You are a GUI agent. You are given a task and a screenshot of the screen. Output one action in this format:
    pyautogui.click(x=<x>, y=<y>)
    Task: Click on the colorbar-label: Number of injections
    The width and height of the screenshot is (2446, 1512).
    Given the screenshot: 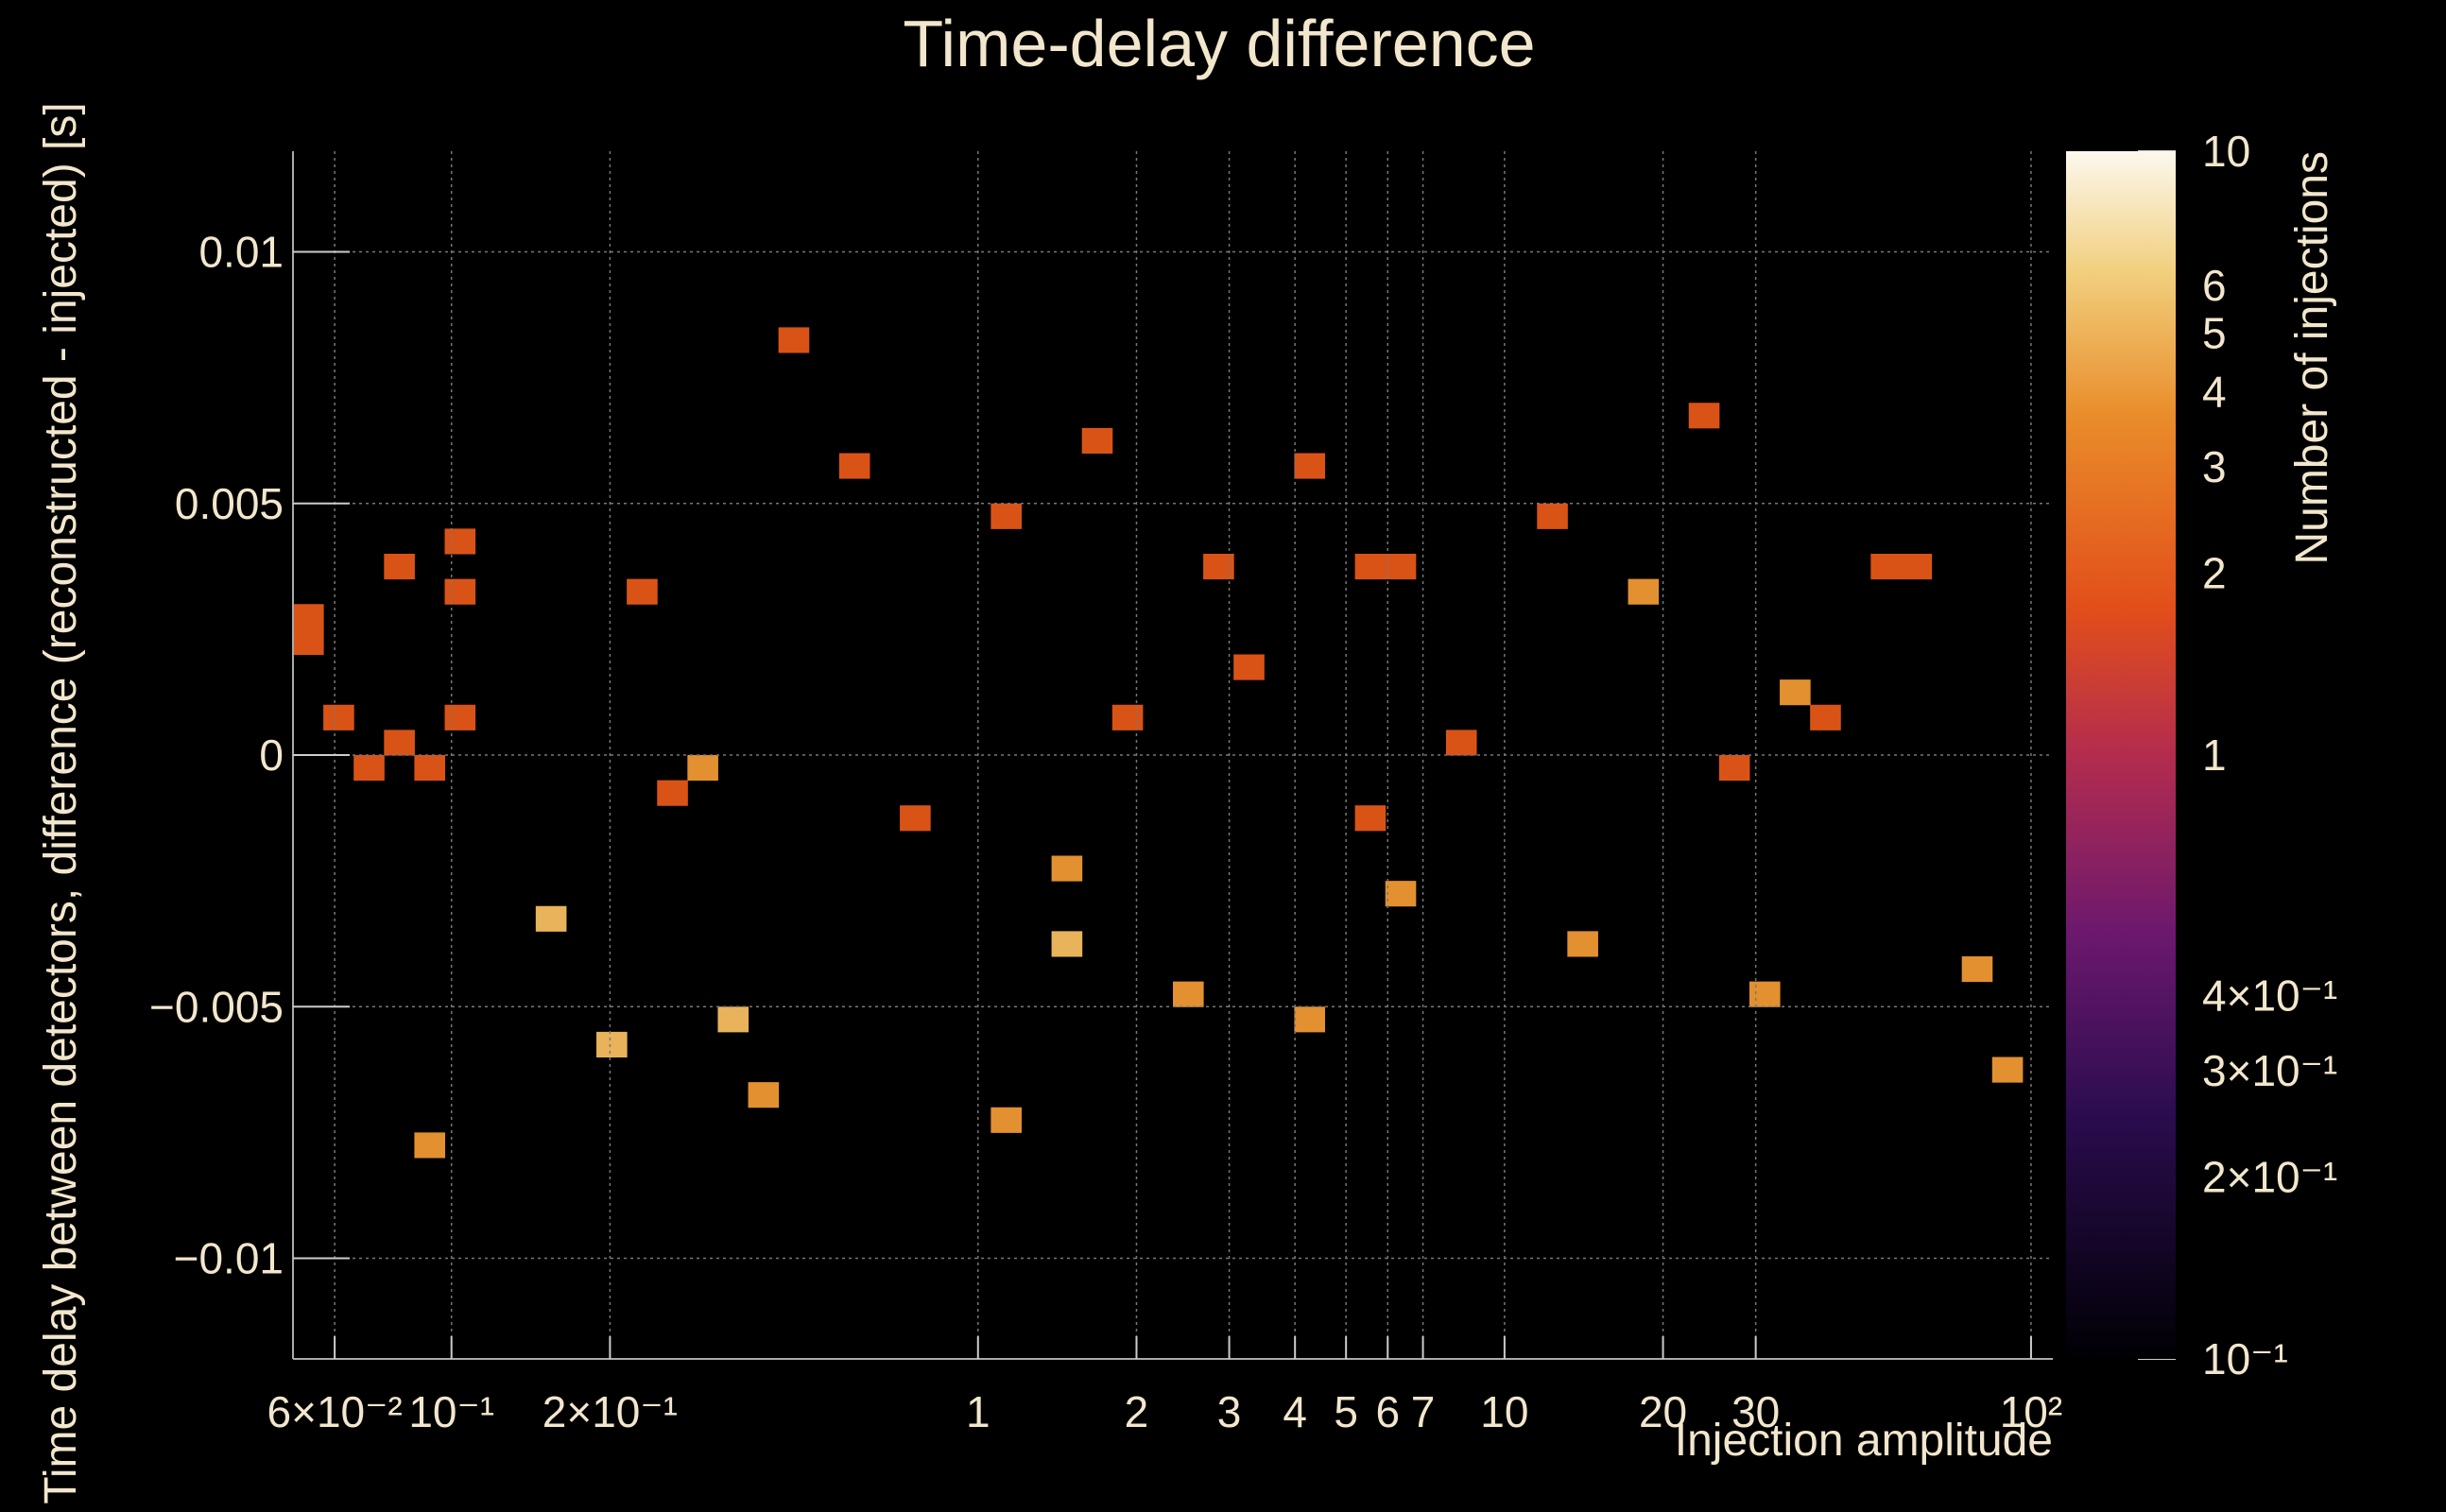 What is the action you would take?
    pyautogui.click(x=2312, y=358)
    